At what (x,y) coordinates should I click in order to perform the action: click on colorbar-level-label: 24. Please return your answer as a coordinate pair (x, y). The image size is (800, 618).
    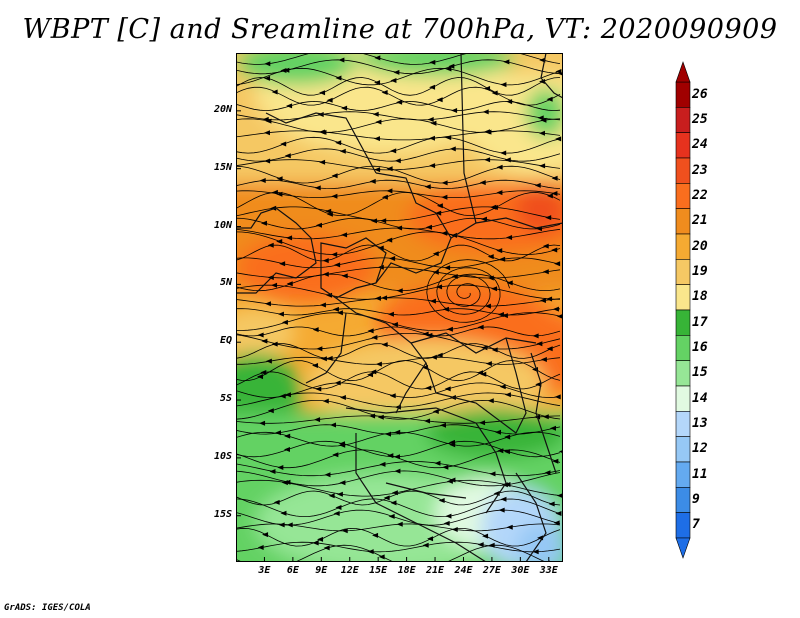
    Looking at the image, I should click on (700, 145).